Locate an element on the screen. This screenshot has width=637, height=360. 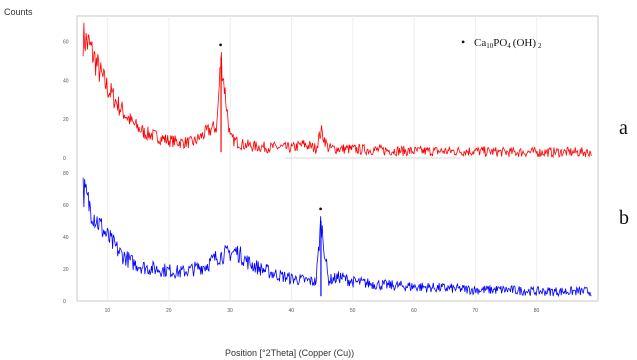
legend-formula-sub3: 2 is located at coordinates (540, 46).